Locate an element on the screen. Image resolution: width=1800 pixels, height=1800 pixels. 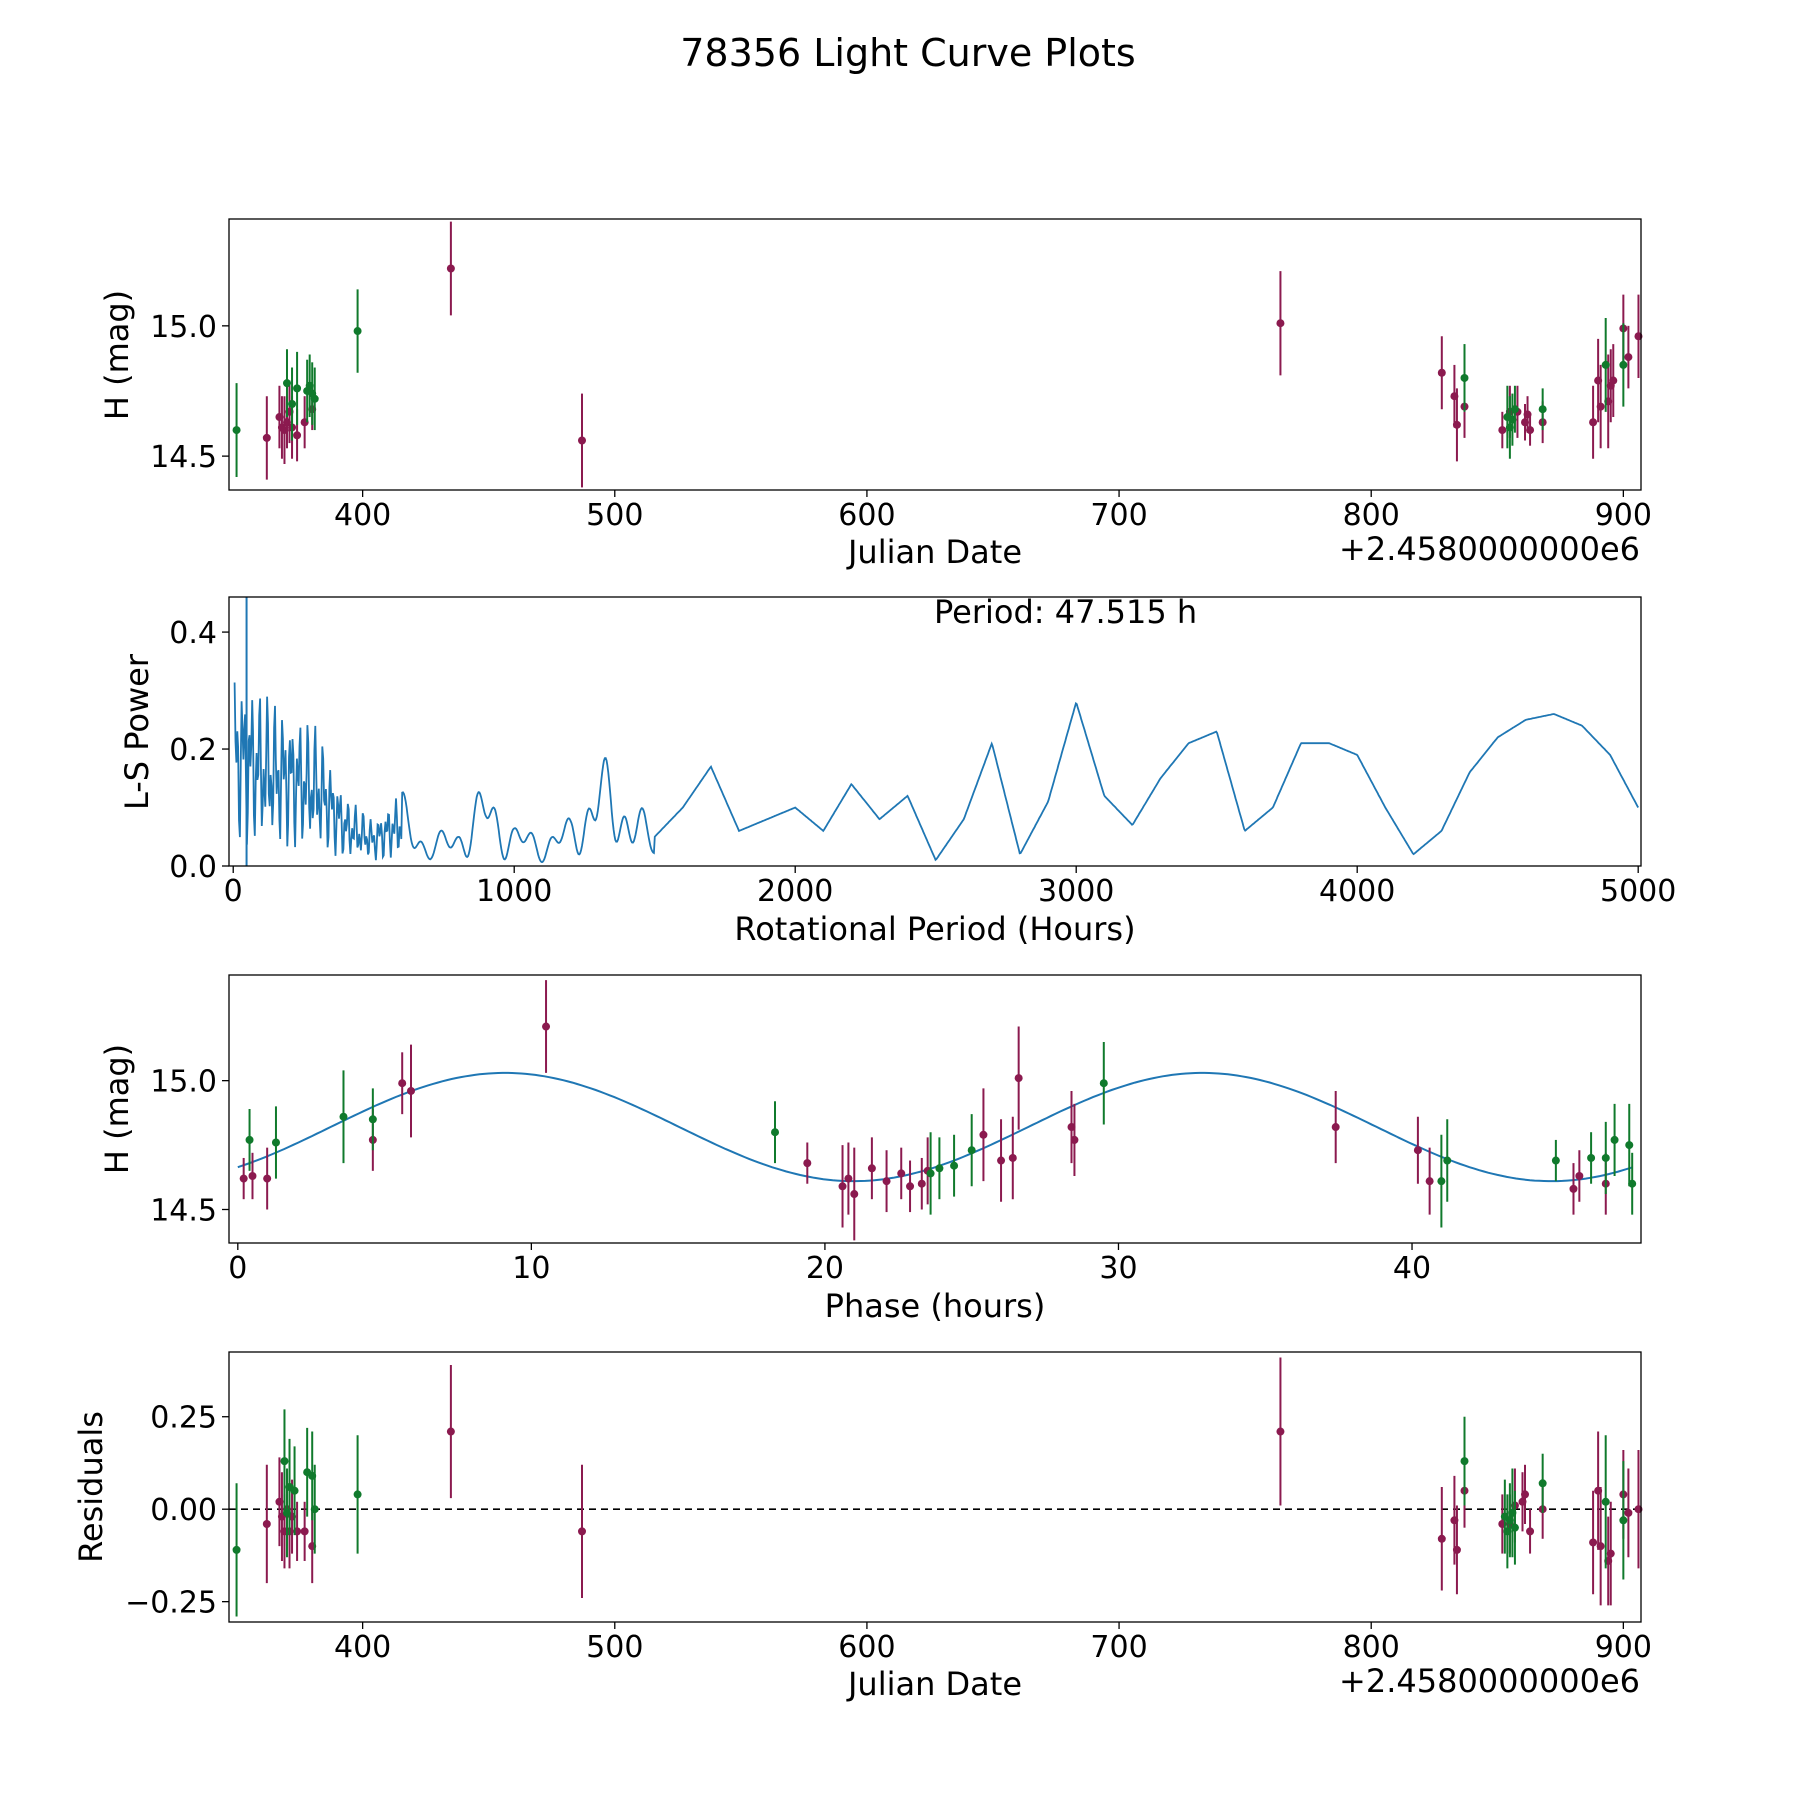
x-tick-label: 4000 is located at coordinates (1357, 891).